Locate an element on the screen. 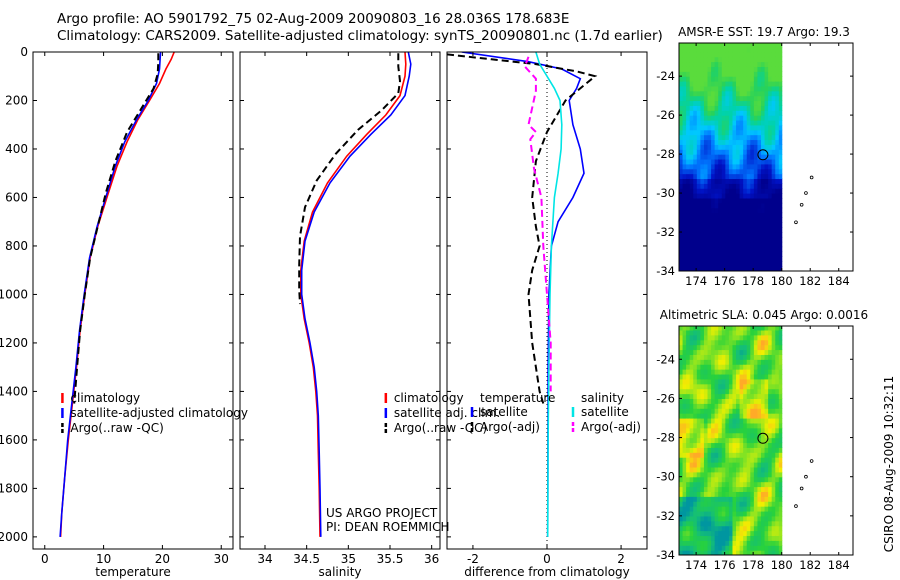 The height and width of the screenshot is (580, 900). y-tick-label: 600 is located at coordinates (16, 197).